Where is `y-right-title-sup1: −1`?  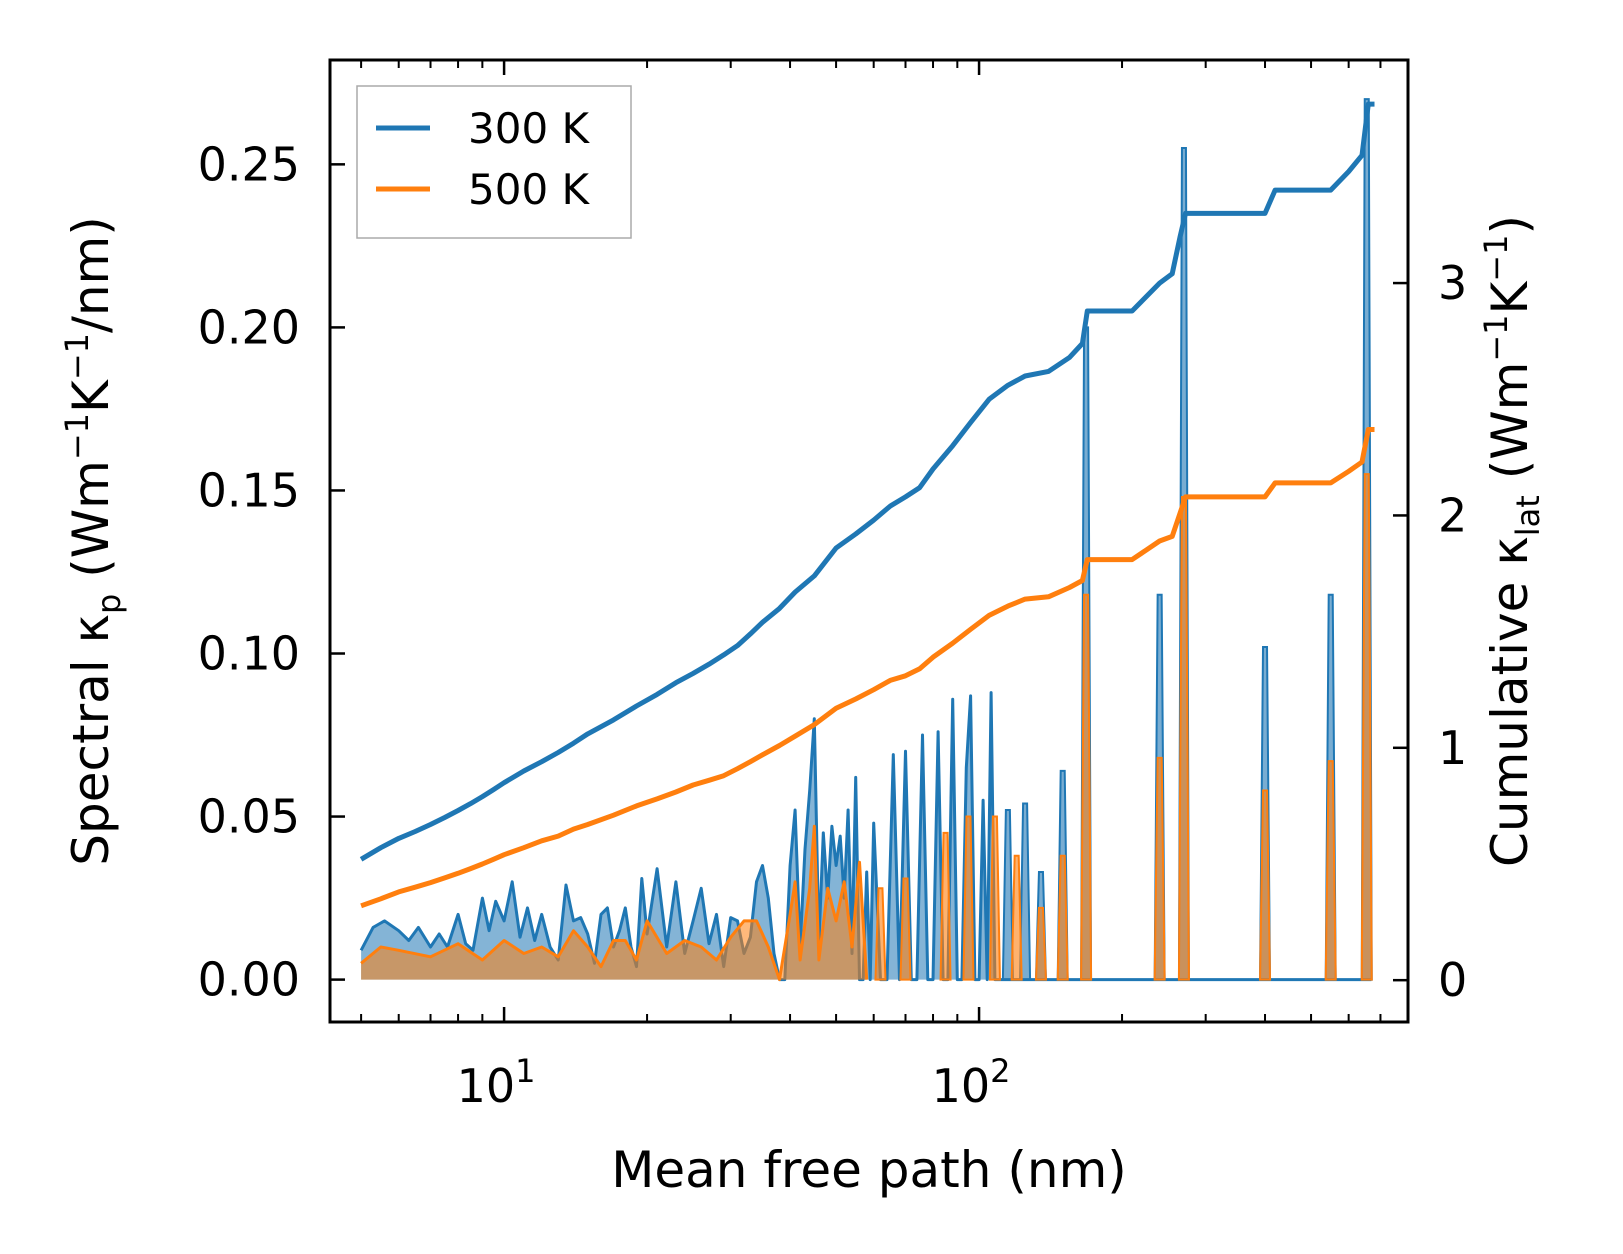 y-right-title-sup1: −1 is located at coordinates (1496, 337).